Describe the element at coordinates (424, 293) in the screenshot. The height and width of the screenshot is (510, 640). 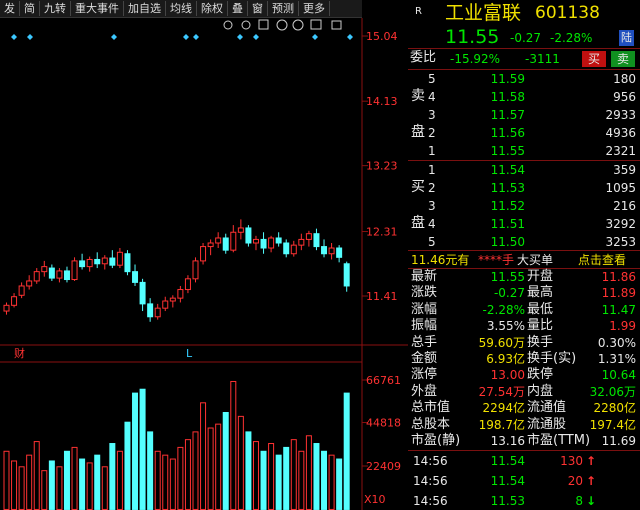
I see `stat-label: 涨跌` at that location.